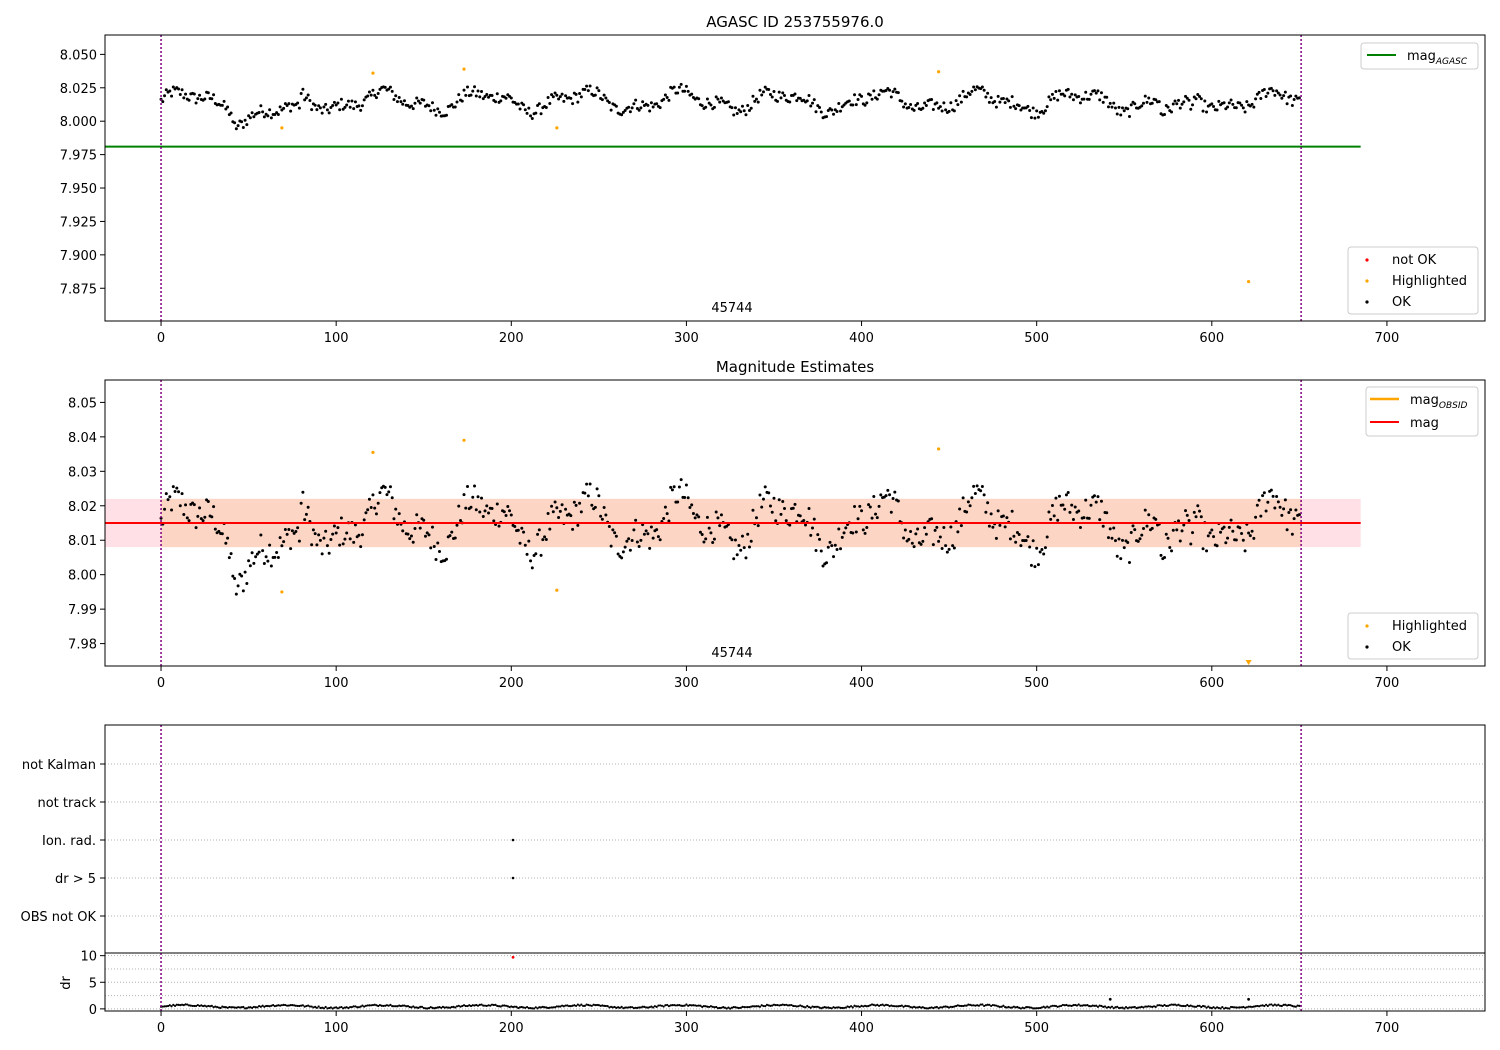 Image resolution: width=1500 pixels, height=1050 pixels. What do you see at coordinates (1248, 662) in the screenshot?
I see `highlighted-offscale-marker` at bounding box center [1248, 662].